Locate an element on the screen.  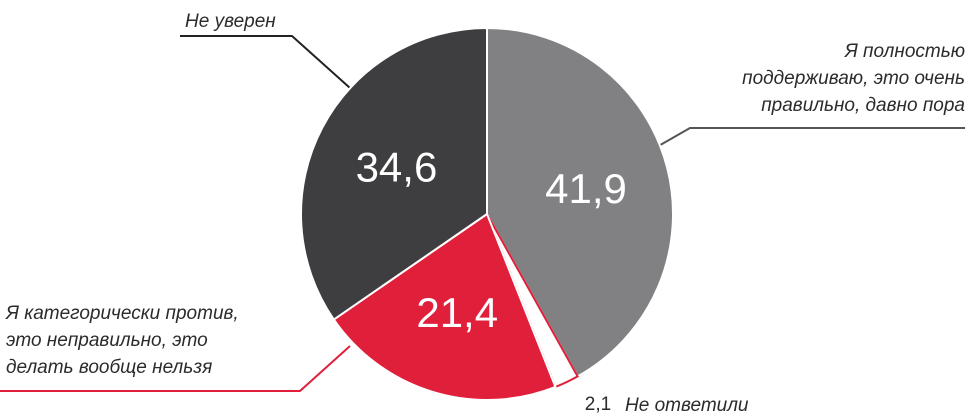
category-label: Не ответили is located at coordinates (687, 405).